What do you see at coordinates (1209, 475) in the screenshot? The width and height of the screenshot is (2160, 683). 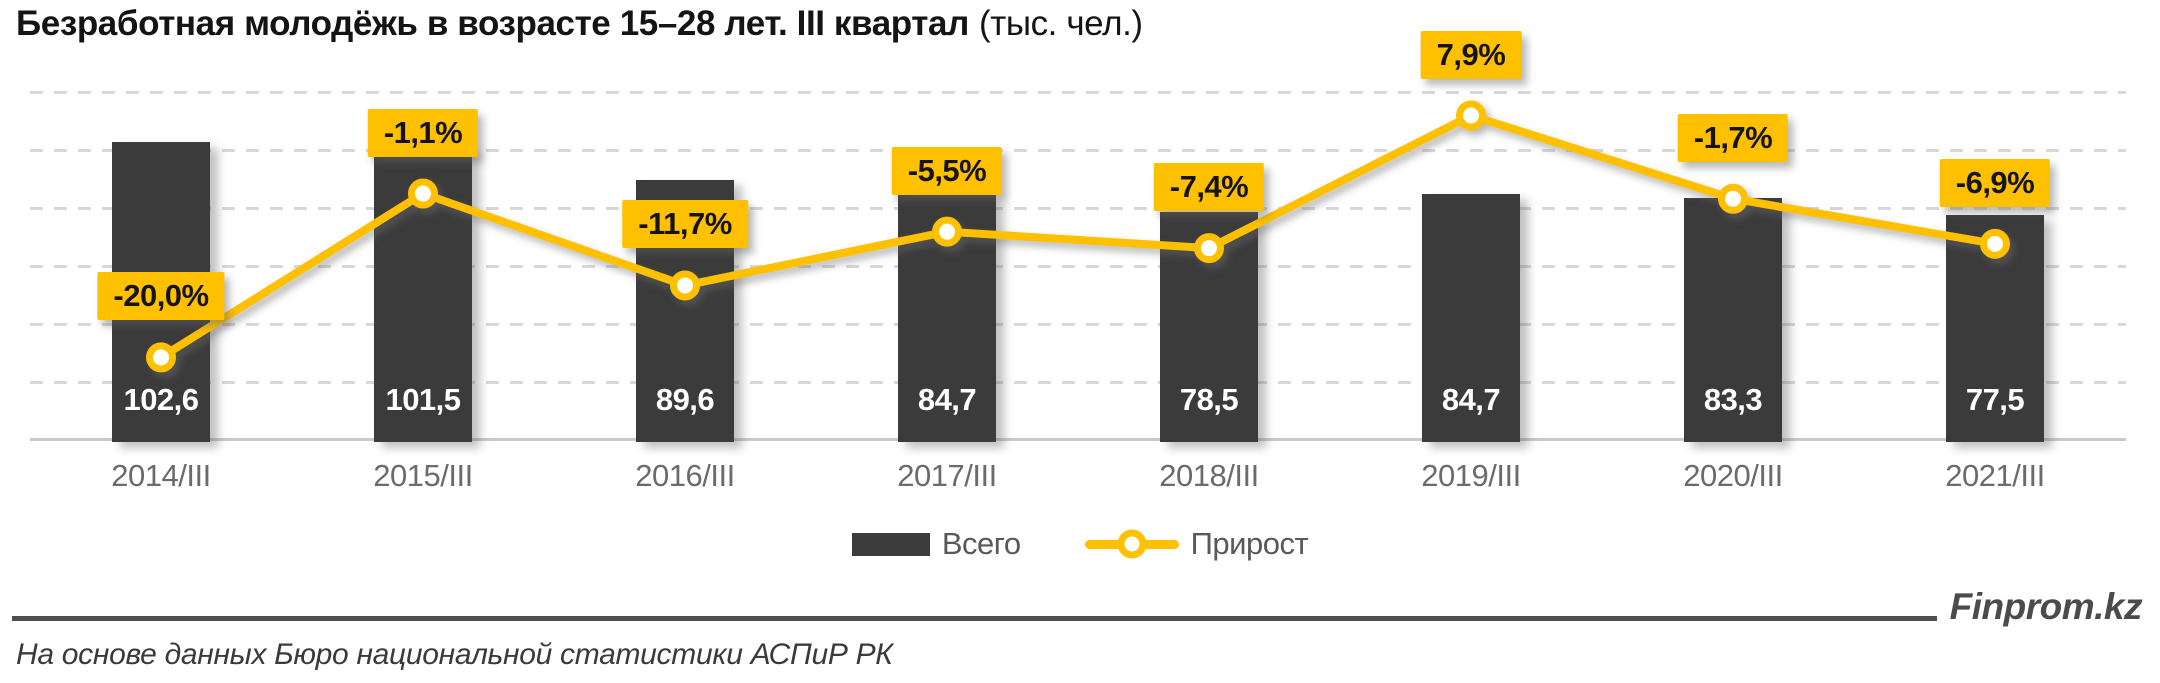 I see `x-tick-label: 2018/III` at bounding box center [1209, 475].